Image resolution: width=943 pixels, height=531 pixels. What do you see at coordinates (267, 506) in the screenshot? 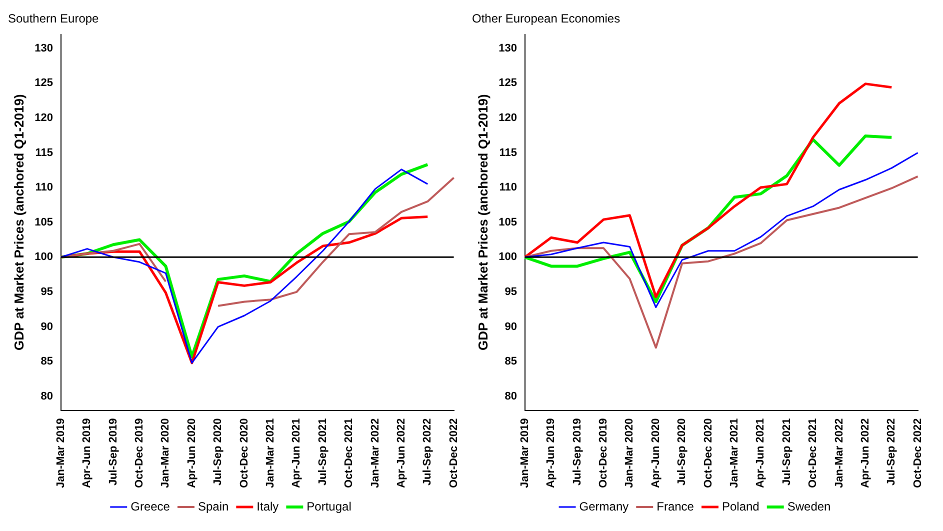
I see `legend-label: Italy` at bounding box center [267, 506].